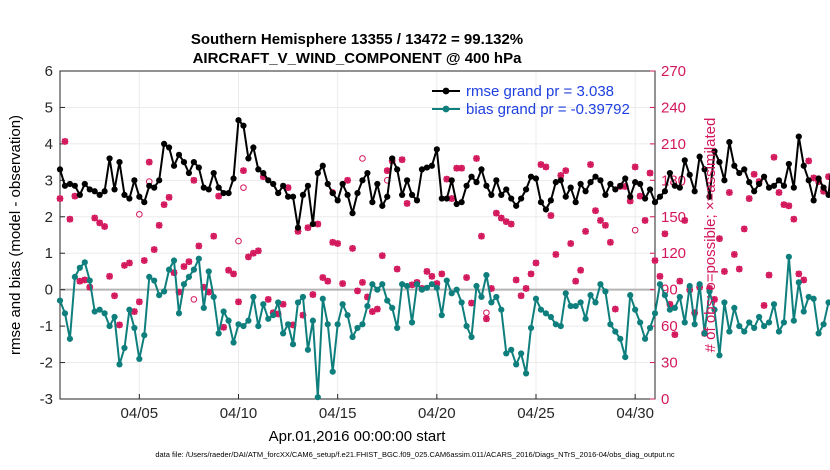 The height and width of the screenshot is (470, 830). I want to click on left-axis-tick-label: -3, so click(46, 399).